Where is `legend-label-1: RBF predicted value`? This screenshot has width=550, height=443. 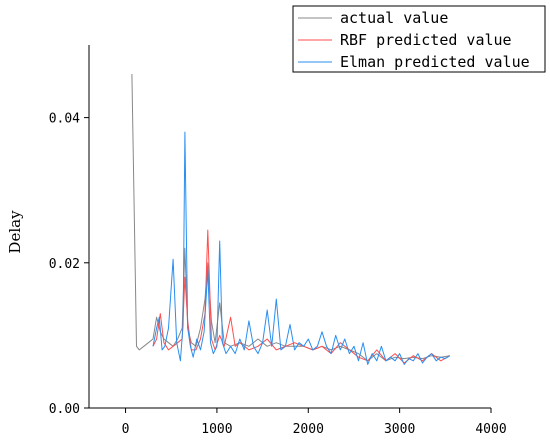
legend-label-1: RBF predicted value is located at coordinates (426, 40).